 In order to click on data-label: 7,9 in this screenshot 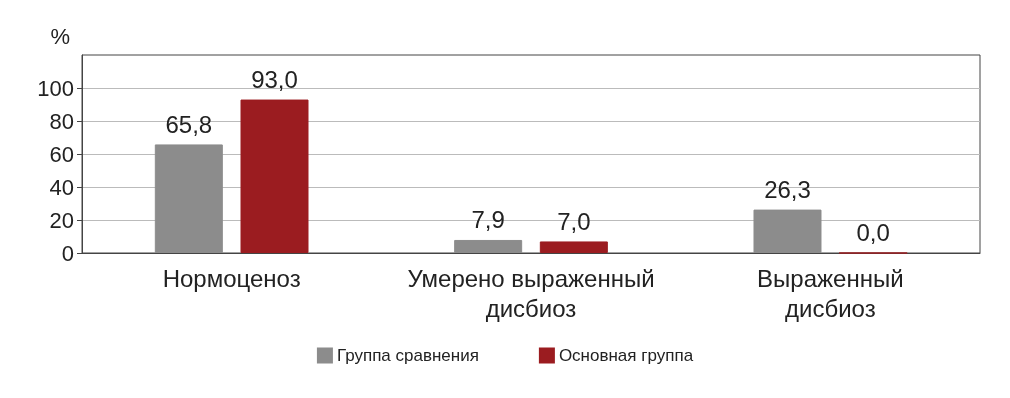, I will do `click(488, 220)`.